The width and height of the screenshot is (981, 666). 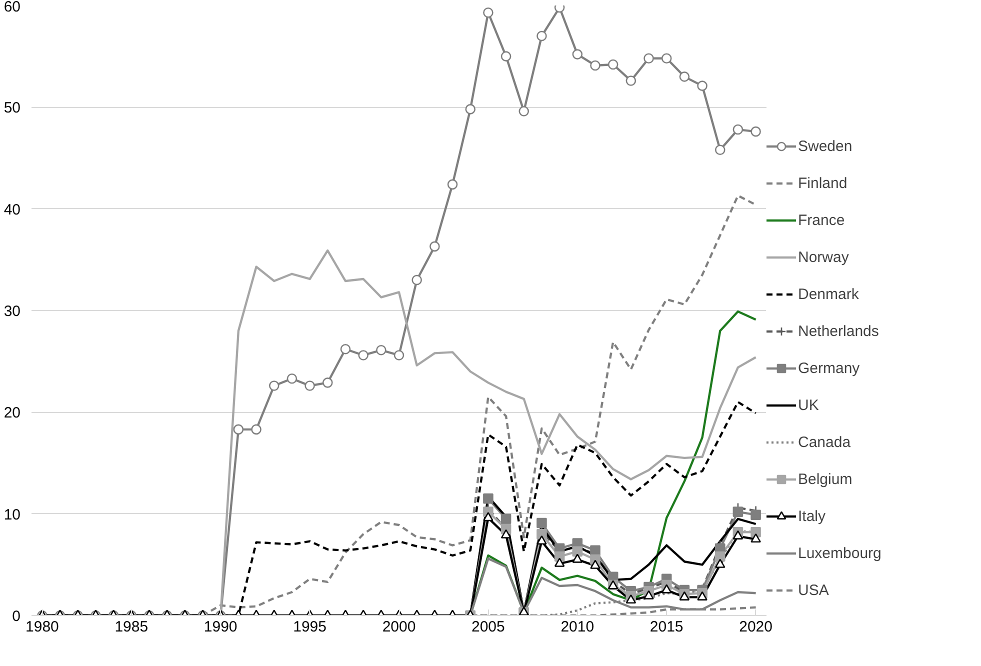 I want to click on legend-label: Italy, so click(x=812, y=516).